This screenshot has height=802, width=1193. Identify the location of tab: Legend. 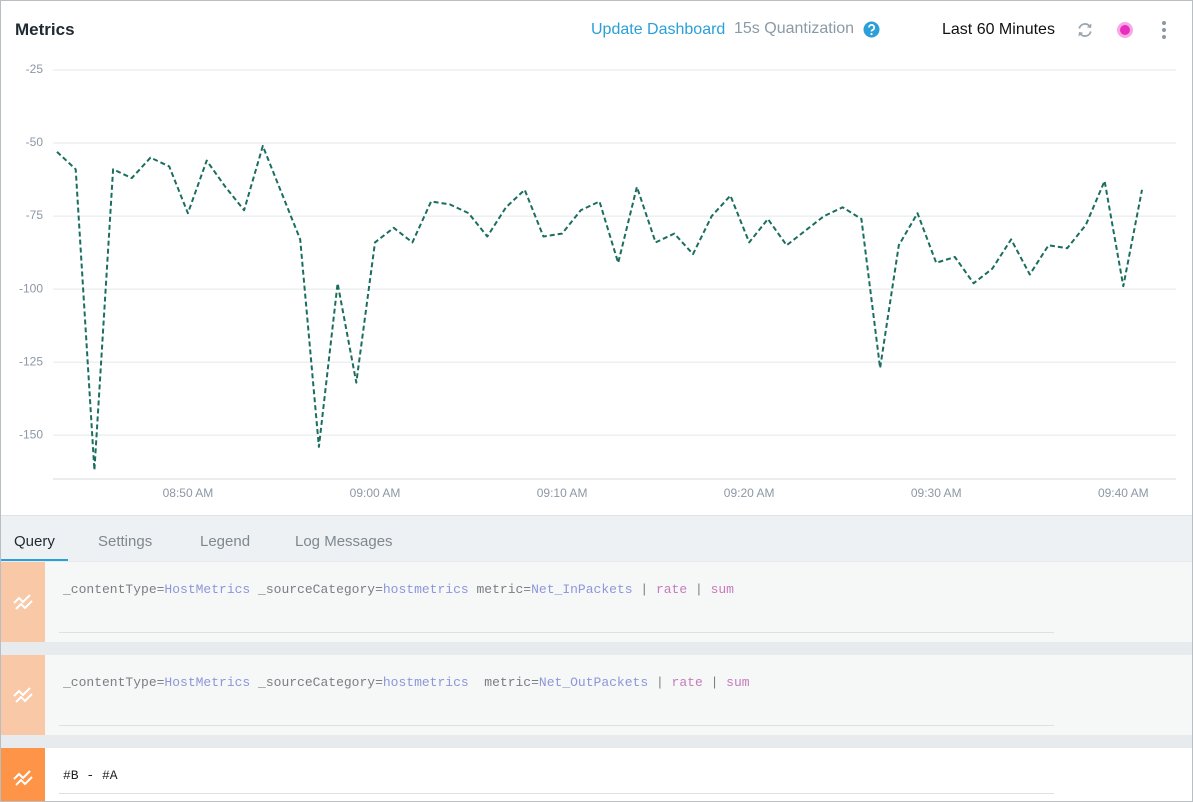
(225, 541).